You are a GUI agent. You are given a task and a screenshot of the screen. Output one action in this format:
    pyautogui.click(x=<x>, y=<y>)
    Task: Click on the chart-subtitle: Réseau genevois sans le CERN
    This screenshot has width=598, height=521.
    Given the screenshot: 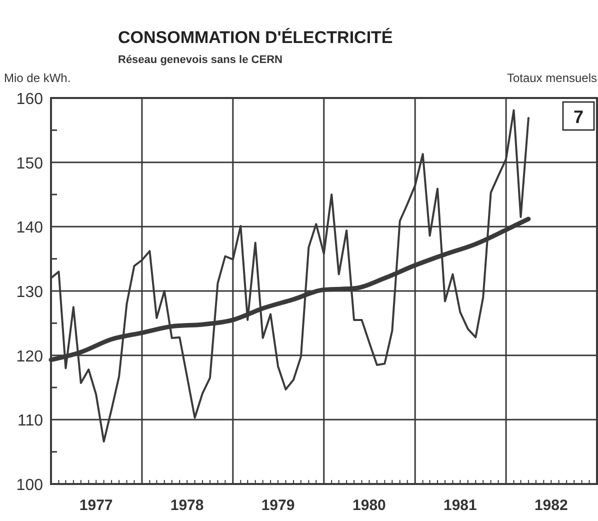 What is the action you would take?
    pyautogui.click(x=200, y=60)
    